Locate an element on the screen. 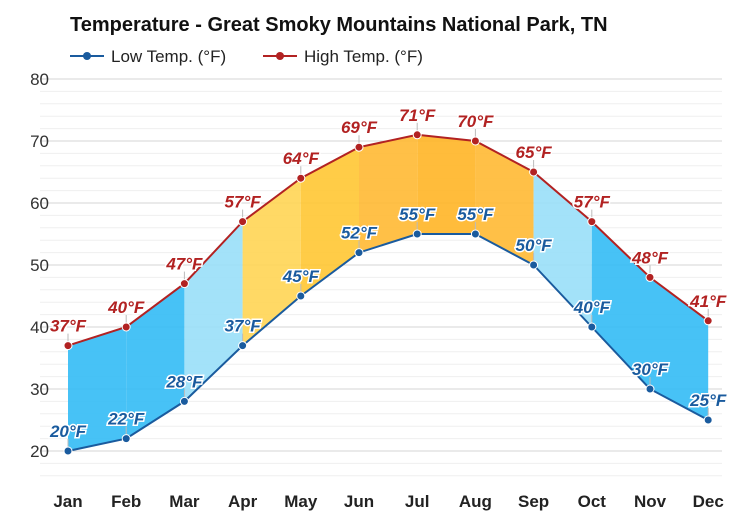  low-point-oct is located at coordinates (592, 327).